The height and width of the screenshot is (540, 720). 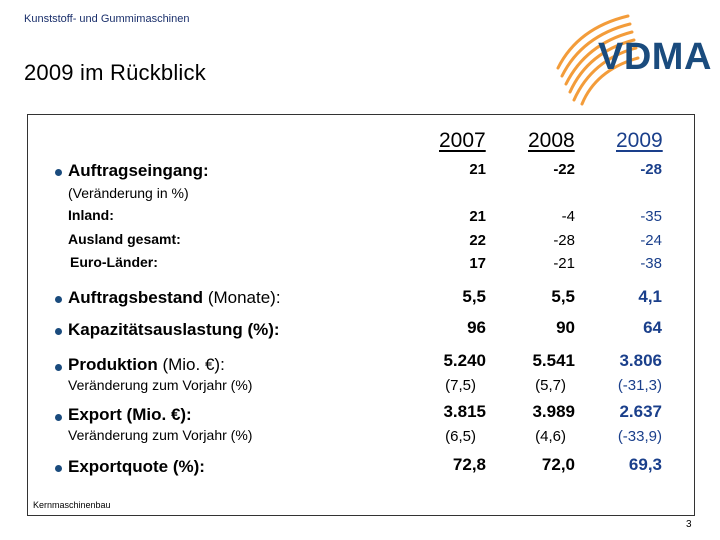 I want to click on label-exportquote: Exportquote (%):, so click(x=136, y=466).